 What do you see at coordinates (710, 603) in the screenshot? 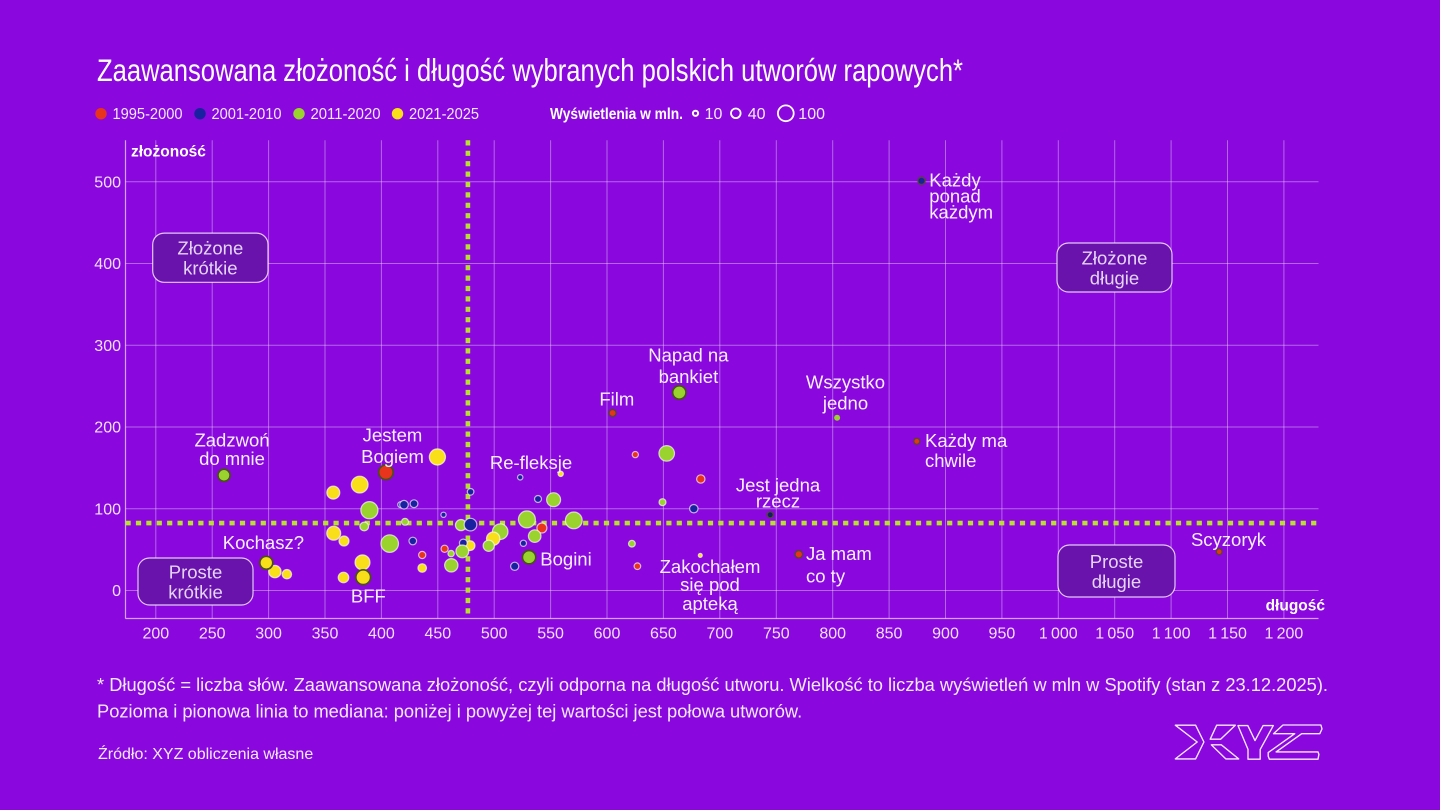
I see `svg-text: apteką` at bounding box center [710, 603].